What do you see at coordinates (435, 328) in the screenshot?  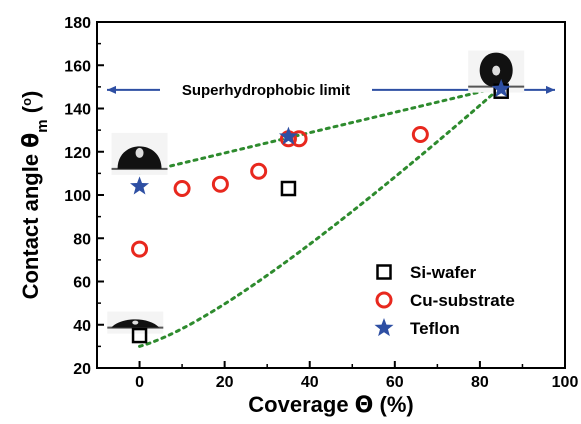 I see `legend-label-teflon: Teflon` at bounding box center [435, 328].